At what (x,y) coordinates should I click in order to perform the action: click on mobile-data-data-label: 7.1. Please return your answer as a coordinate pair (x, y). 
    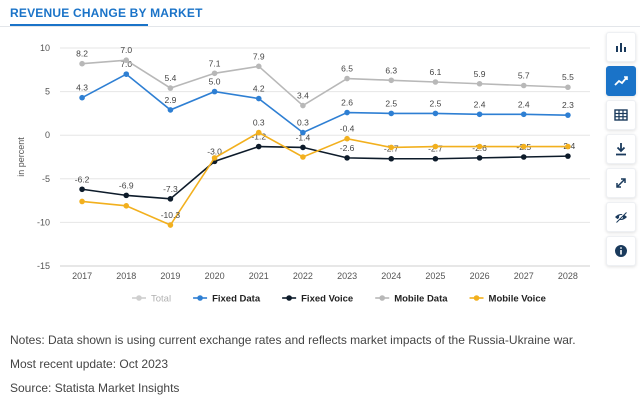
    Looking at the image, I should click on (215, 63).